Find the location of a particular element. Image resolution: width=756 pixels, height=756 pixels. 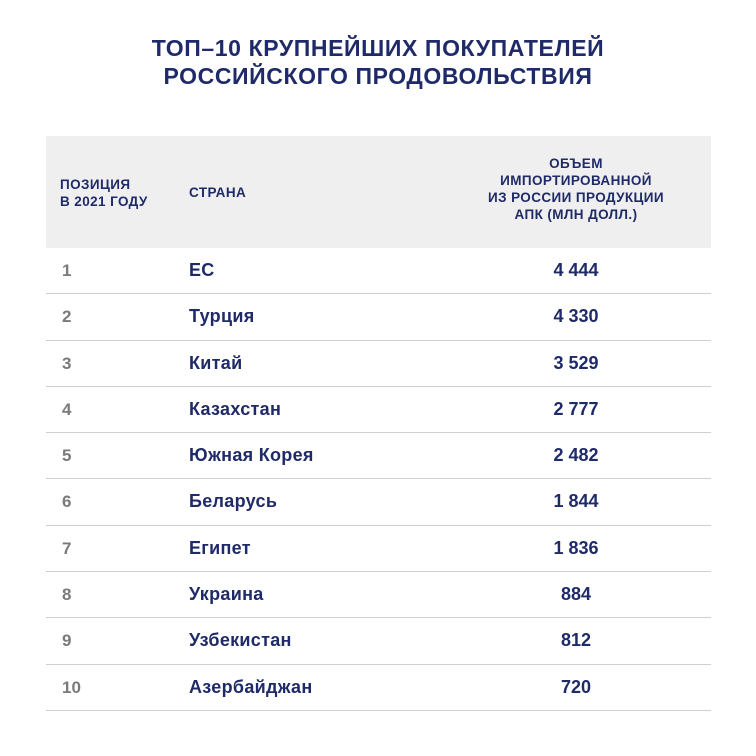

row-country: ЕС is located at coordinates (202, 270).